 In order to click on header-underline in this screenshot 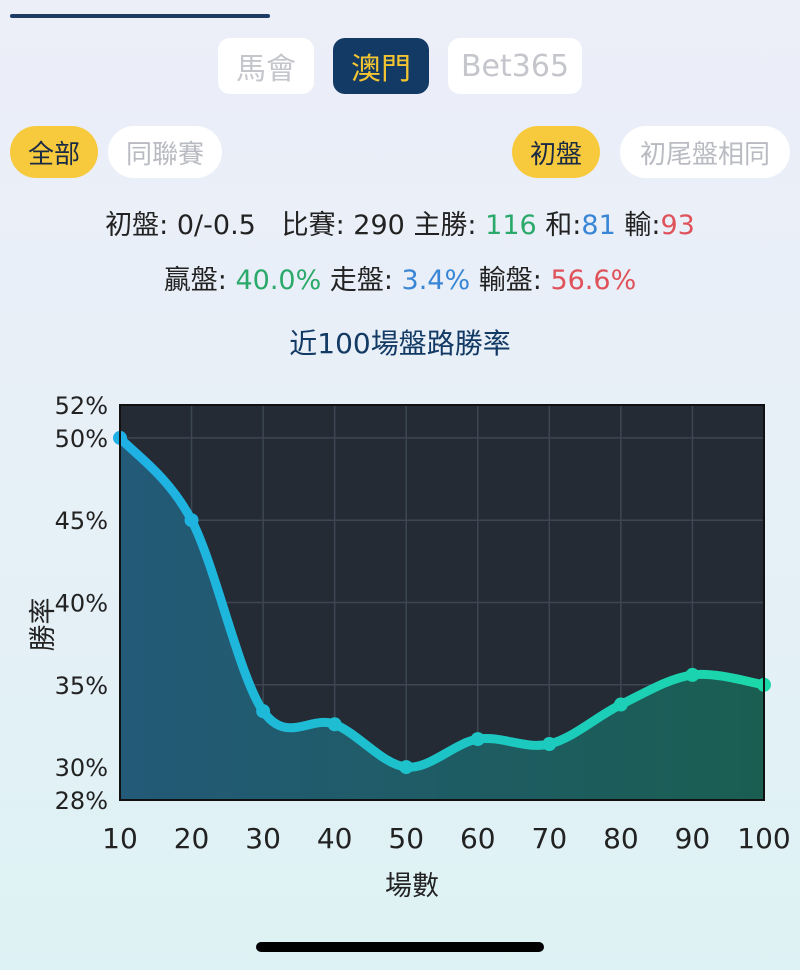, I will do `click(140, 16)`.